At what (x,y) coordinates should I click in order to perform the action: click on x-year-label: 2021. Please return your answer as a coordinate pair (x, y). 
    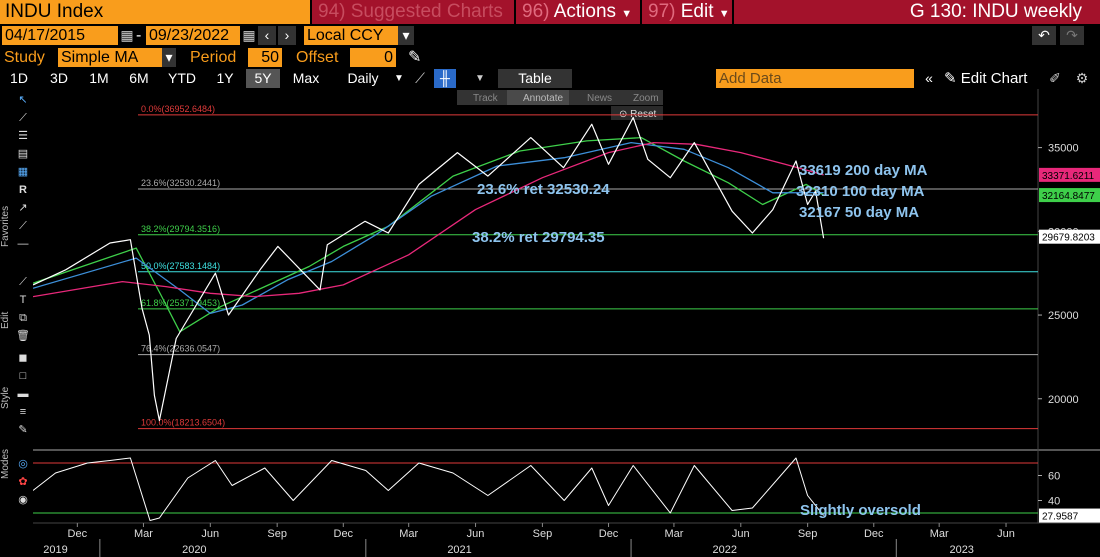
    Looking at the image, I should click on (459, 550).